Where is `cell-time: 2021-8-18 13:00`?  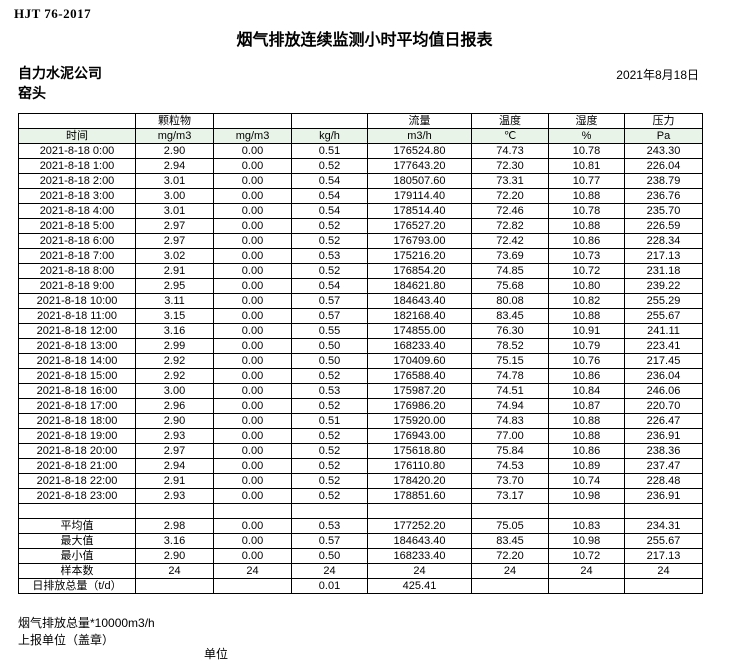 cell-time: 2021-8-18 13:00 is located at coordinates (77, 346).